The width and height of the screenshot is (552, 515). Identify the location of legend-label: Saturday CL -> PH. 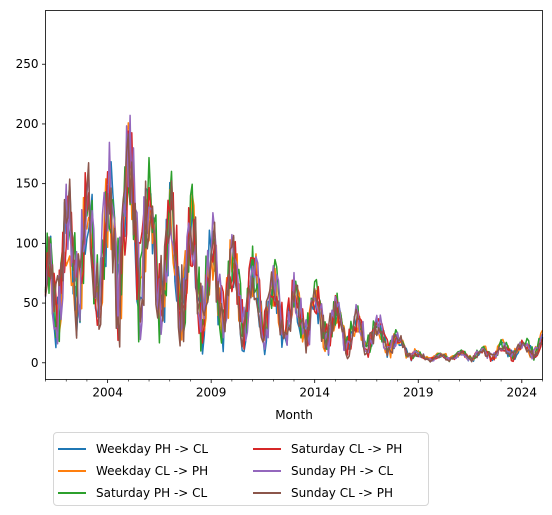
(347, 449).